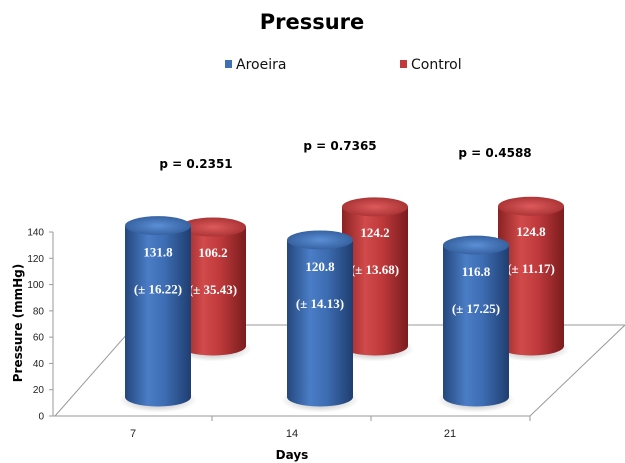  Describe the element at coordinates (158, 289) in the screenshot. I see `bar-sd-label: (± 16.22)` at that location.